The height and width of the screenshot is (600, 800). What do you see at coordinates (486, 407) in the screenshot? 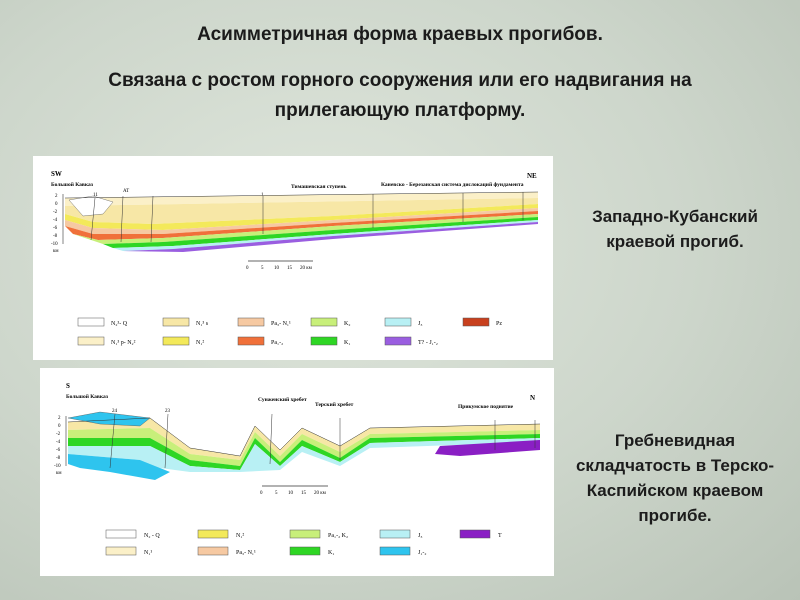
I see `right-label: Прикумское поднятие` at bounding box center [486, 407].